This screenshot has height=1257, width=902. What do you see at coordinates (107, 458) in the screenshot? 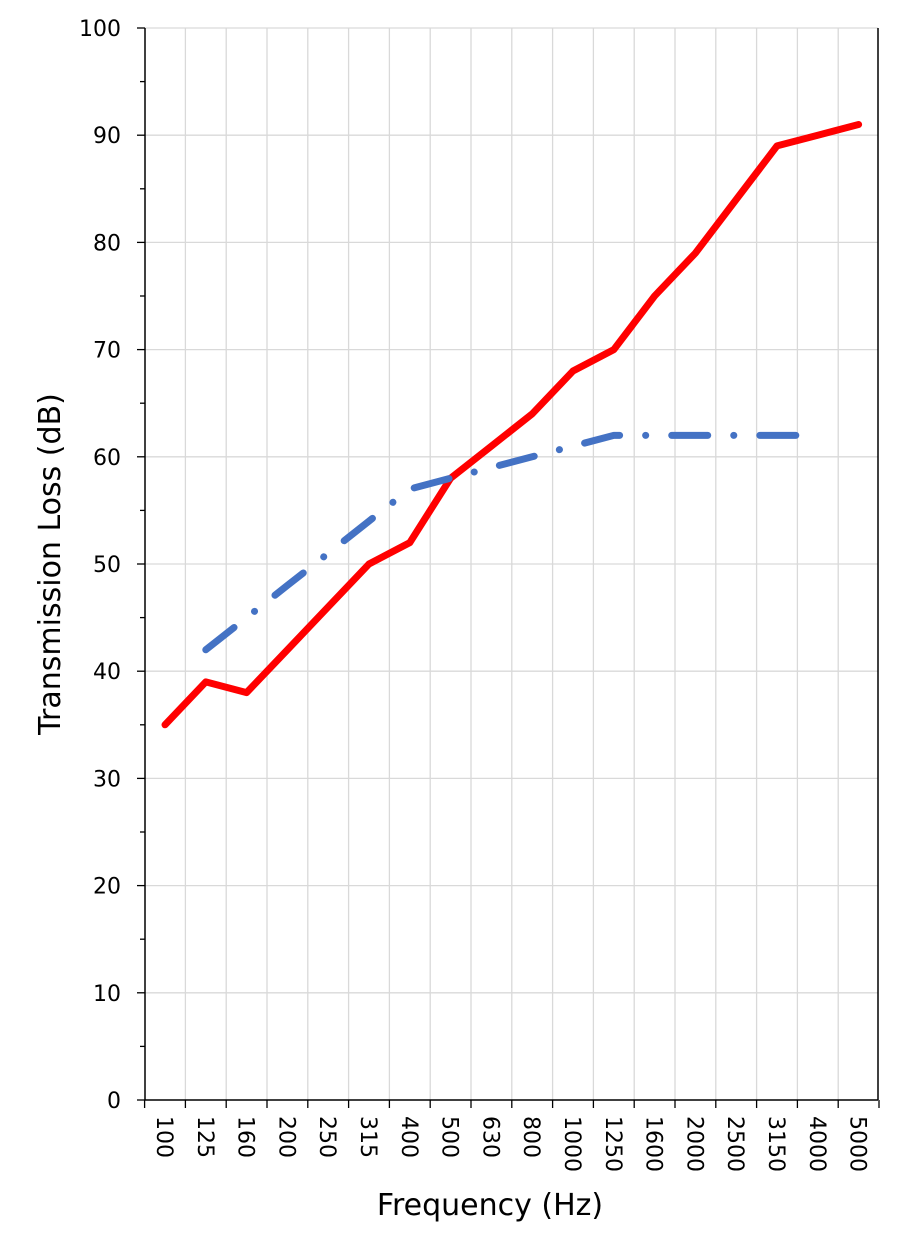
I see `y-tick-label: 60` at bounding box center [107, 458].